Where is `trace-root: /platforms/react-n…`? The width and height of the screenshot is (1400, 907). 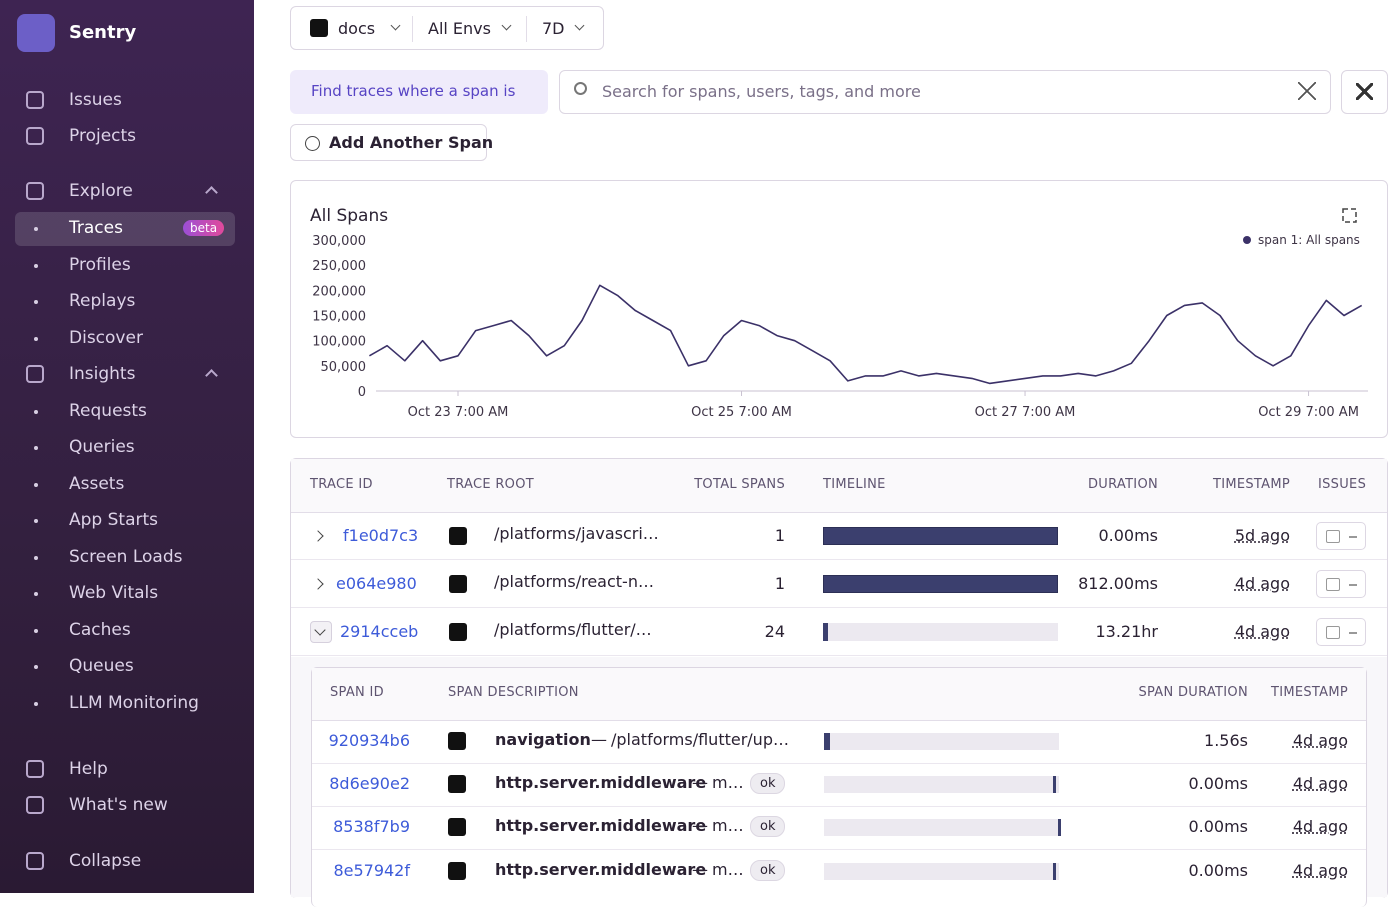 trace-root: /platforms/react-n… is located at coordinates (574, 581).